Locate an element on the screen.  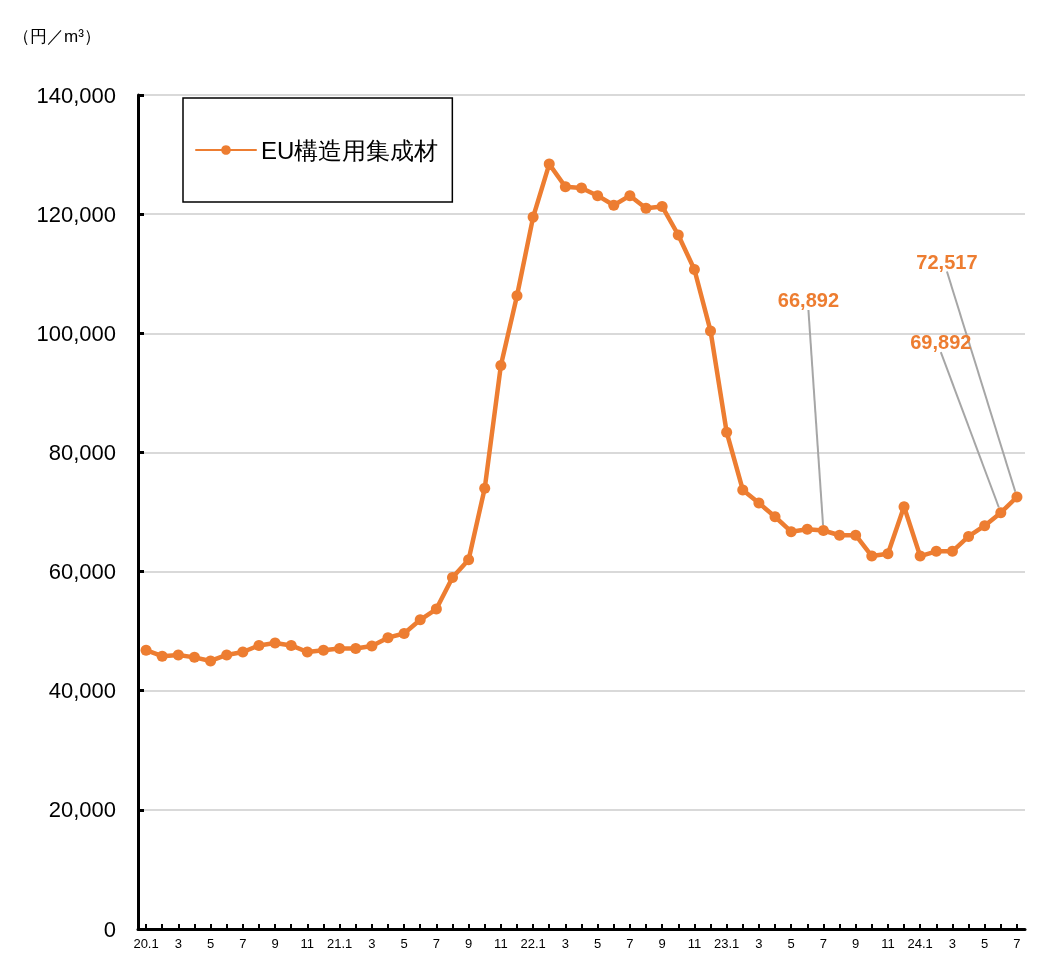
y-tick-label: 80,000 is located at coordinates (82, 452).